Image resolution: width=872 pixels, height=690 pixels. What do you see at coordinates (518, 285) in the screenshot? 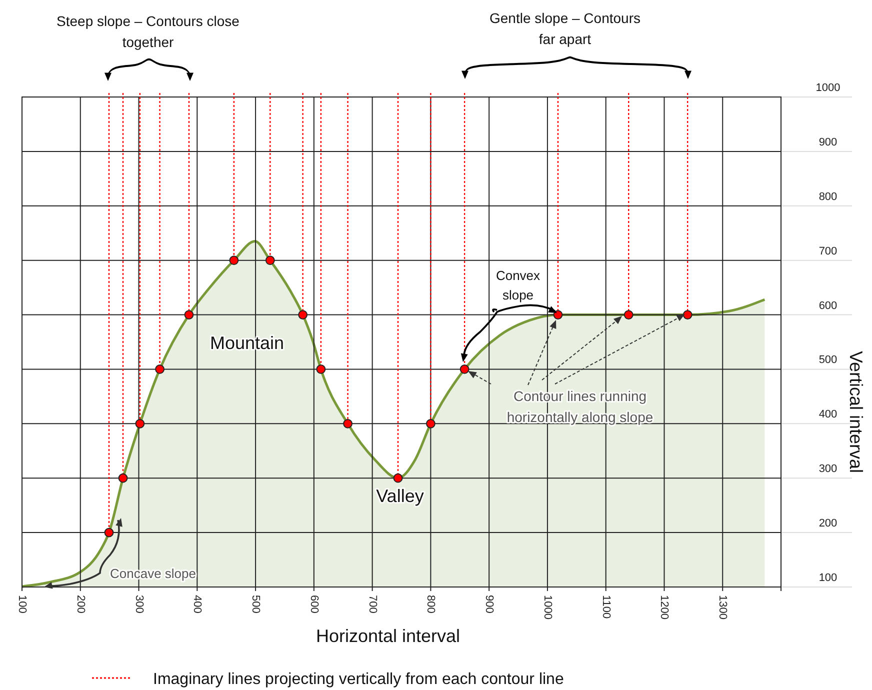
I see `annotation: Convex slope` at bounding box center [518, 285].